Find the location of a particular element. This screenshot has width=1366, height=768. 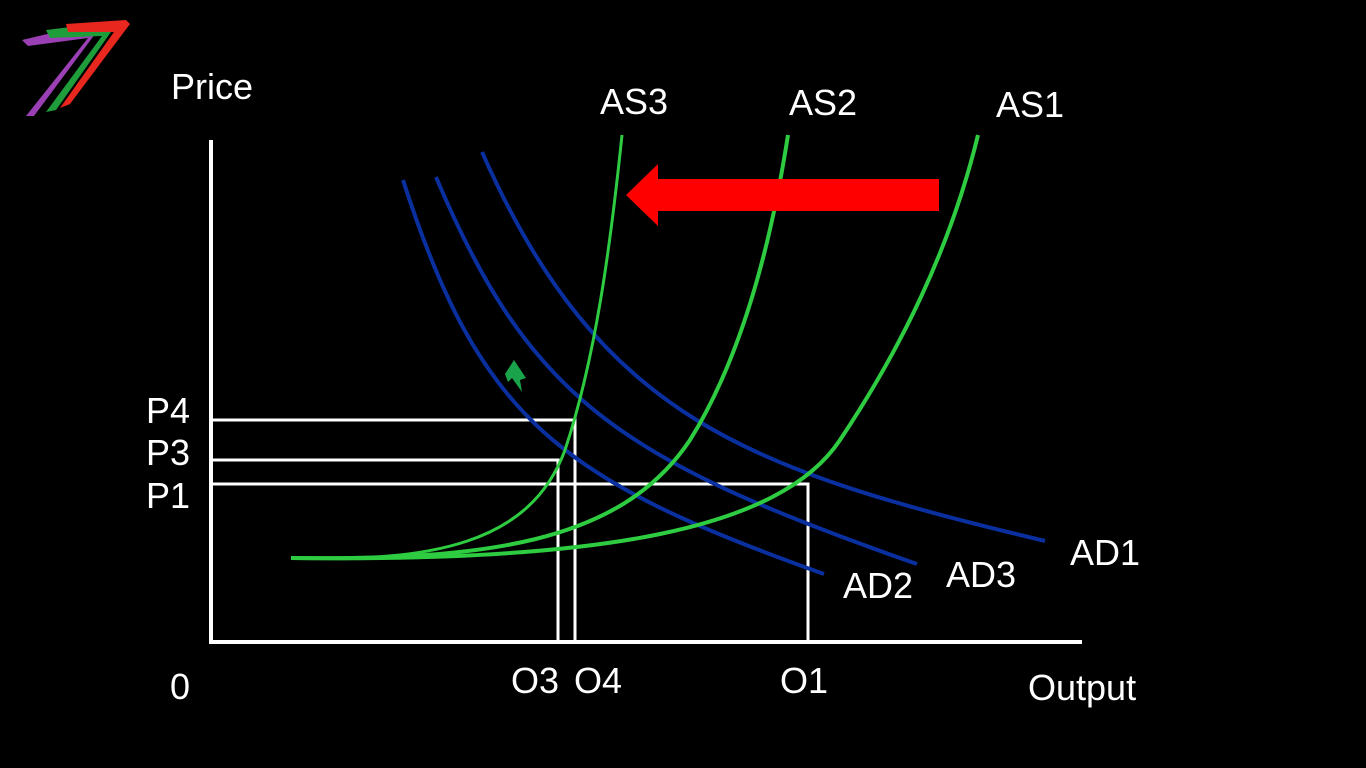

supply-label-as1: AS1 is located at coordinates (1030, 104).